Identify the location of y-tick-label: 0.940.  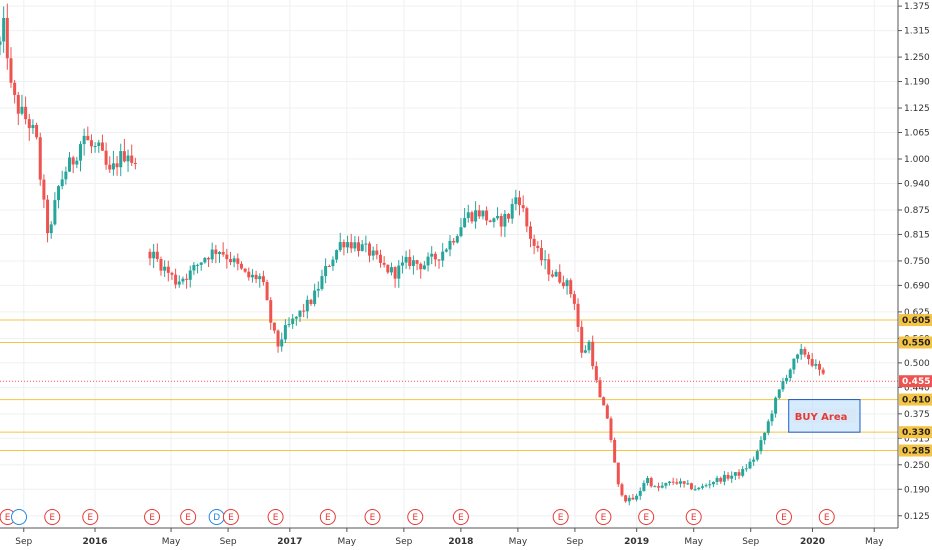
(917, 184).